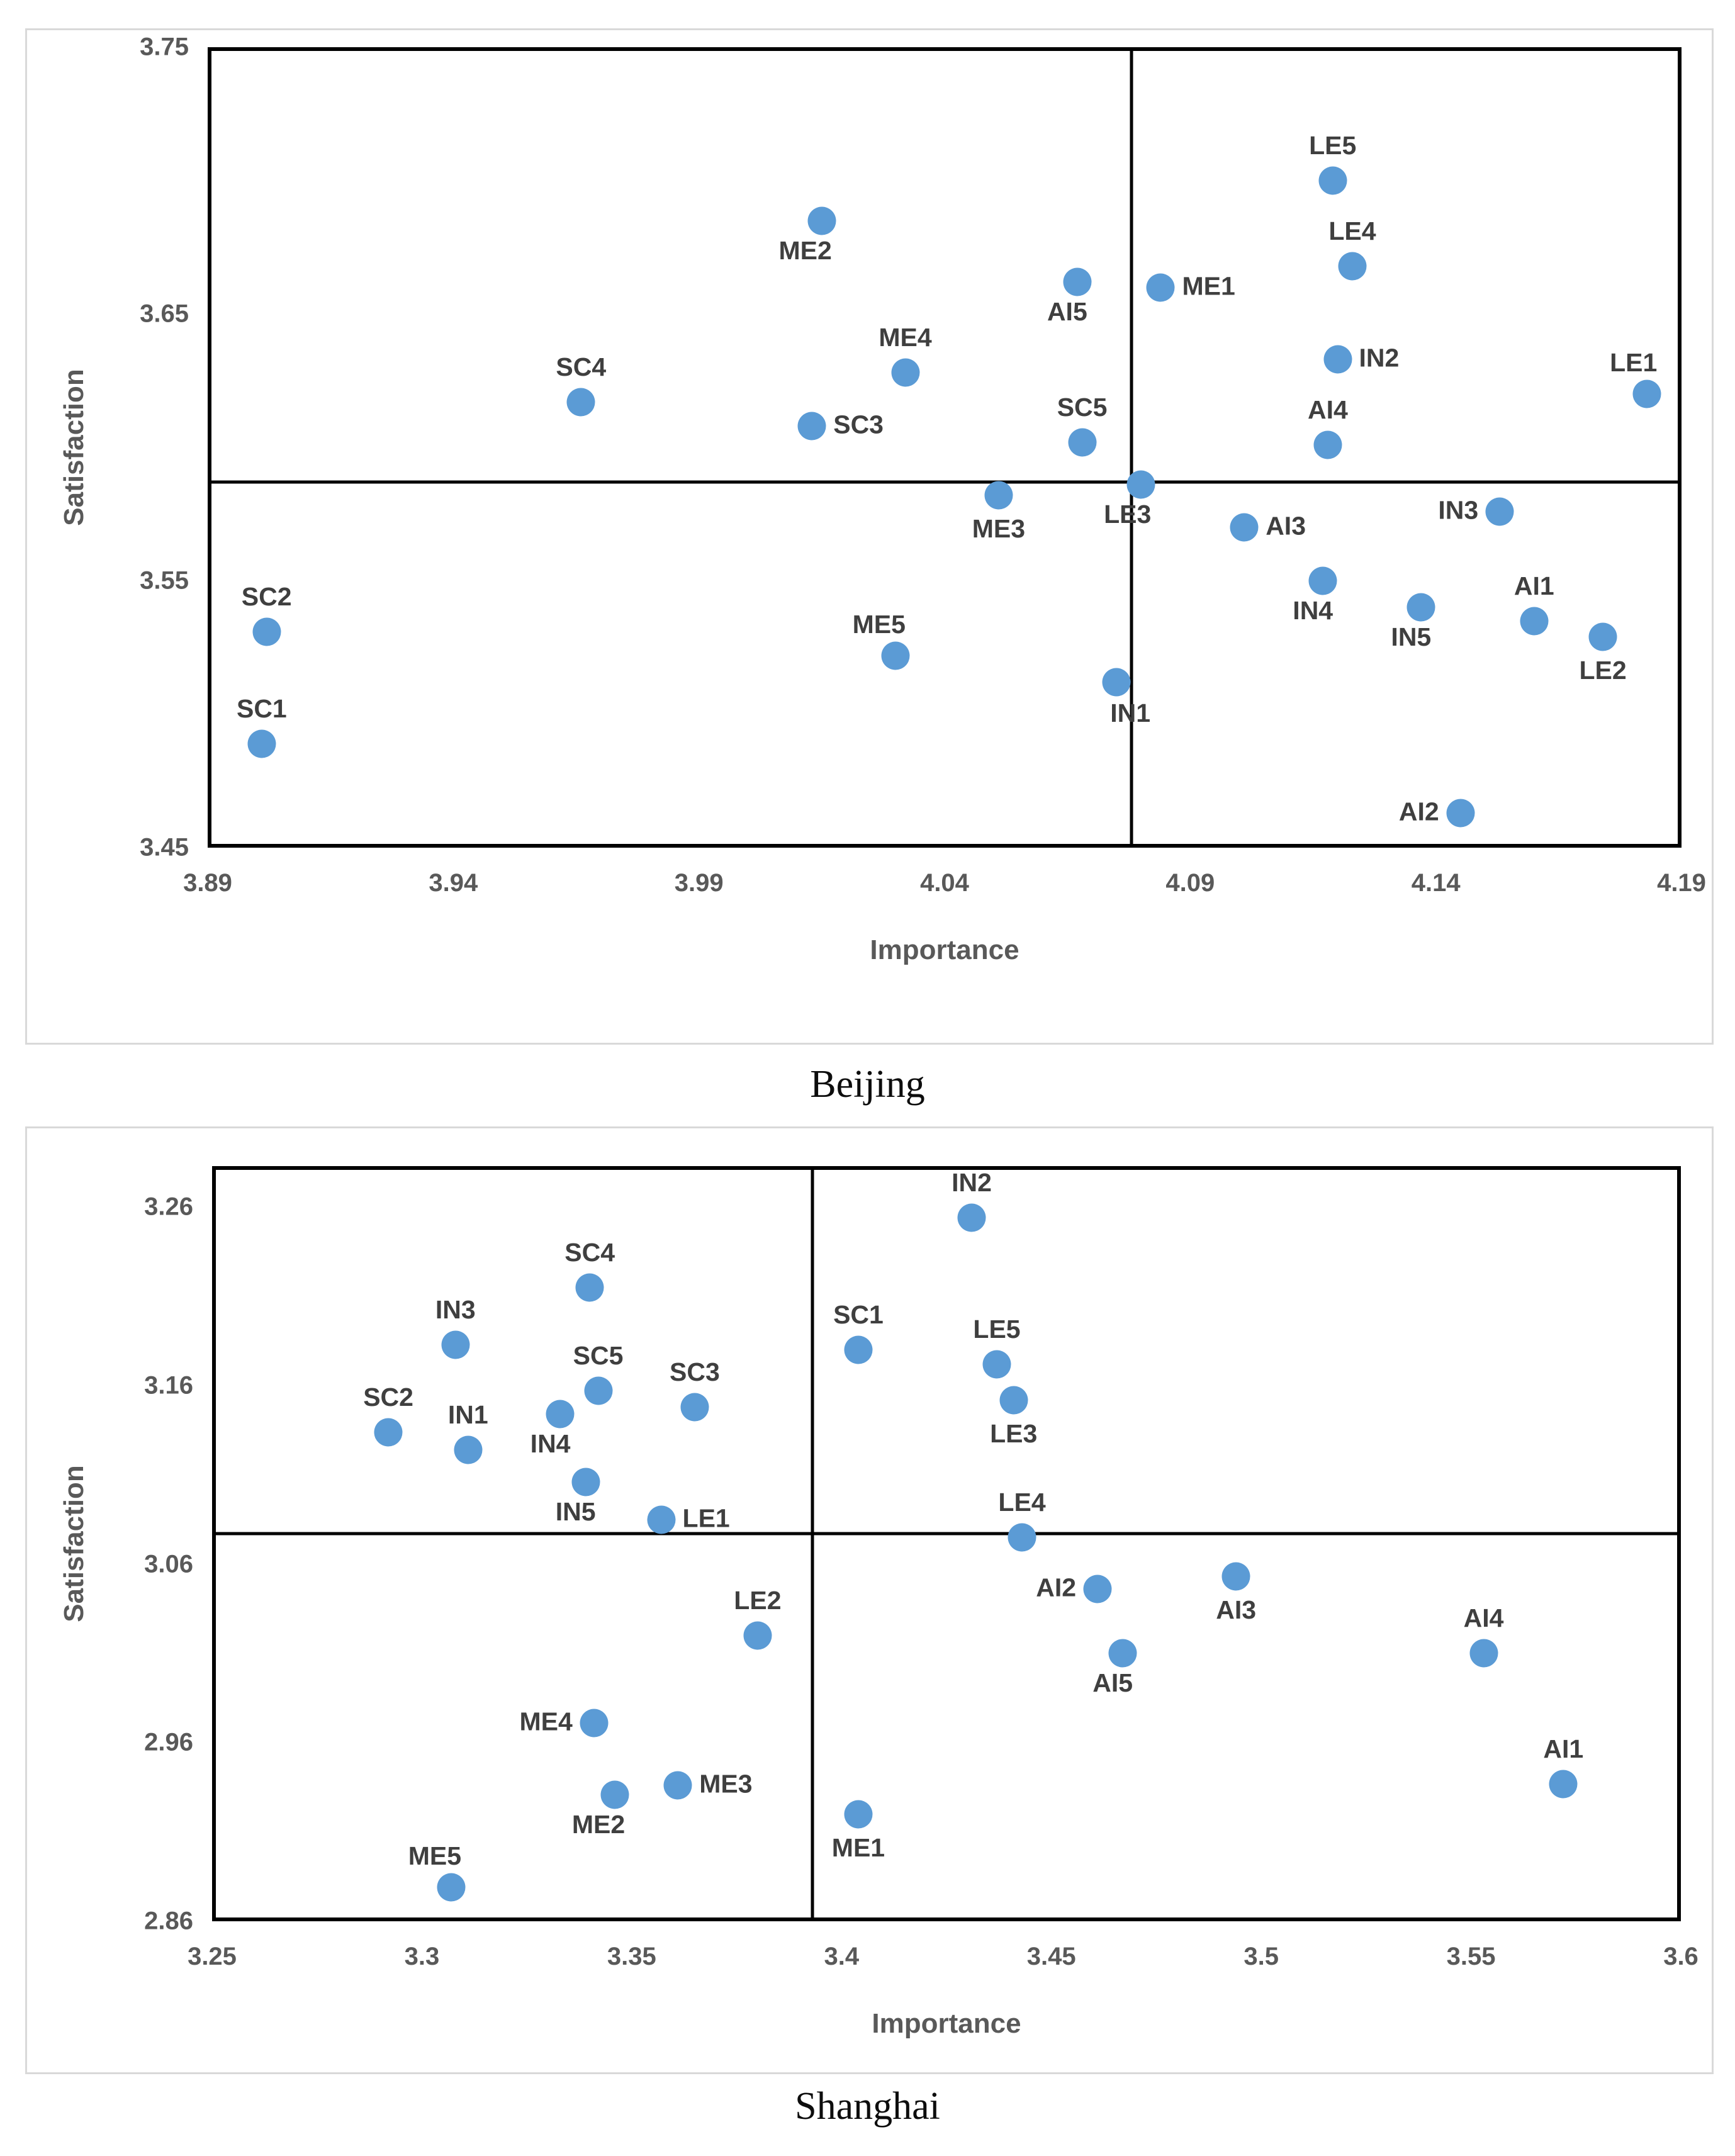  What do you see at coordinates (168, 1207) in the screenshot?
I see `y-axis-tick-label: 3.26` at bounding box center [168, 1207].